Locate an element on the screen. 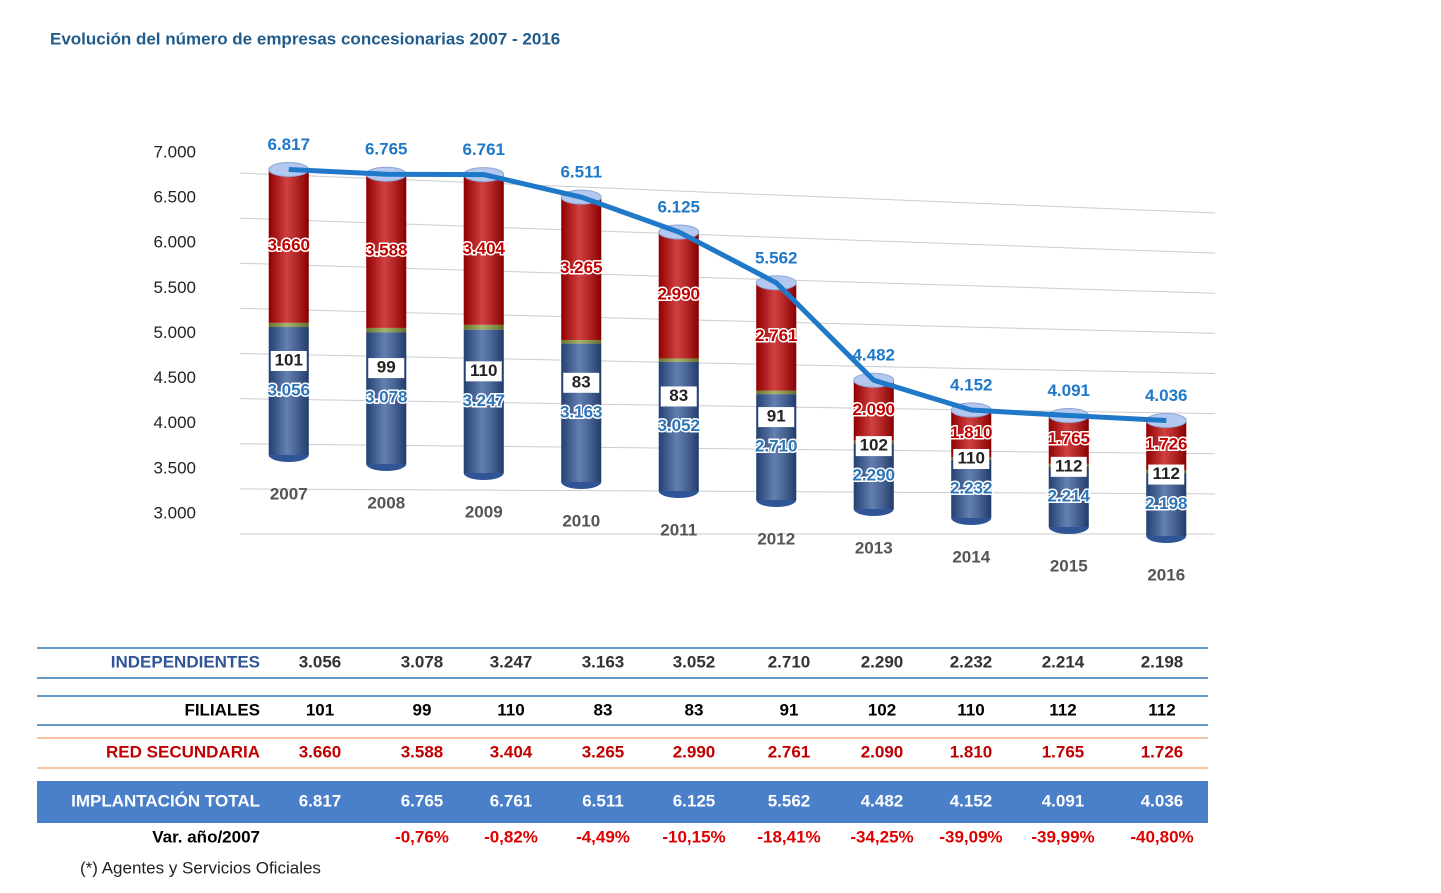 The image size is (1441, 893). data-label: 101 is located at coordinates (289, 359).